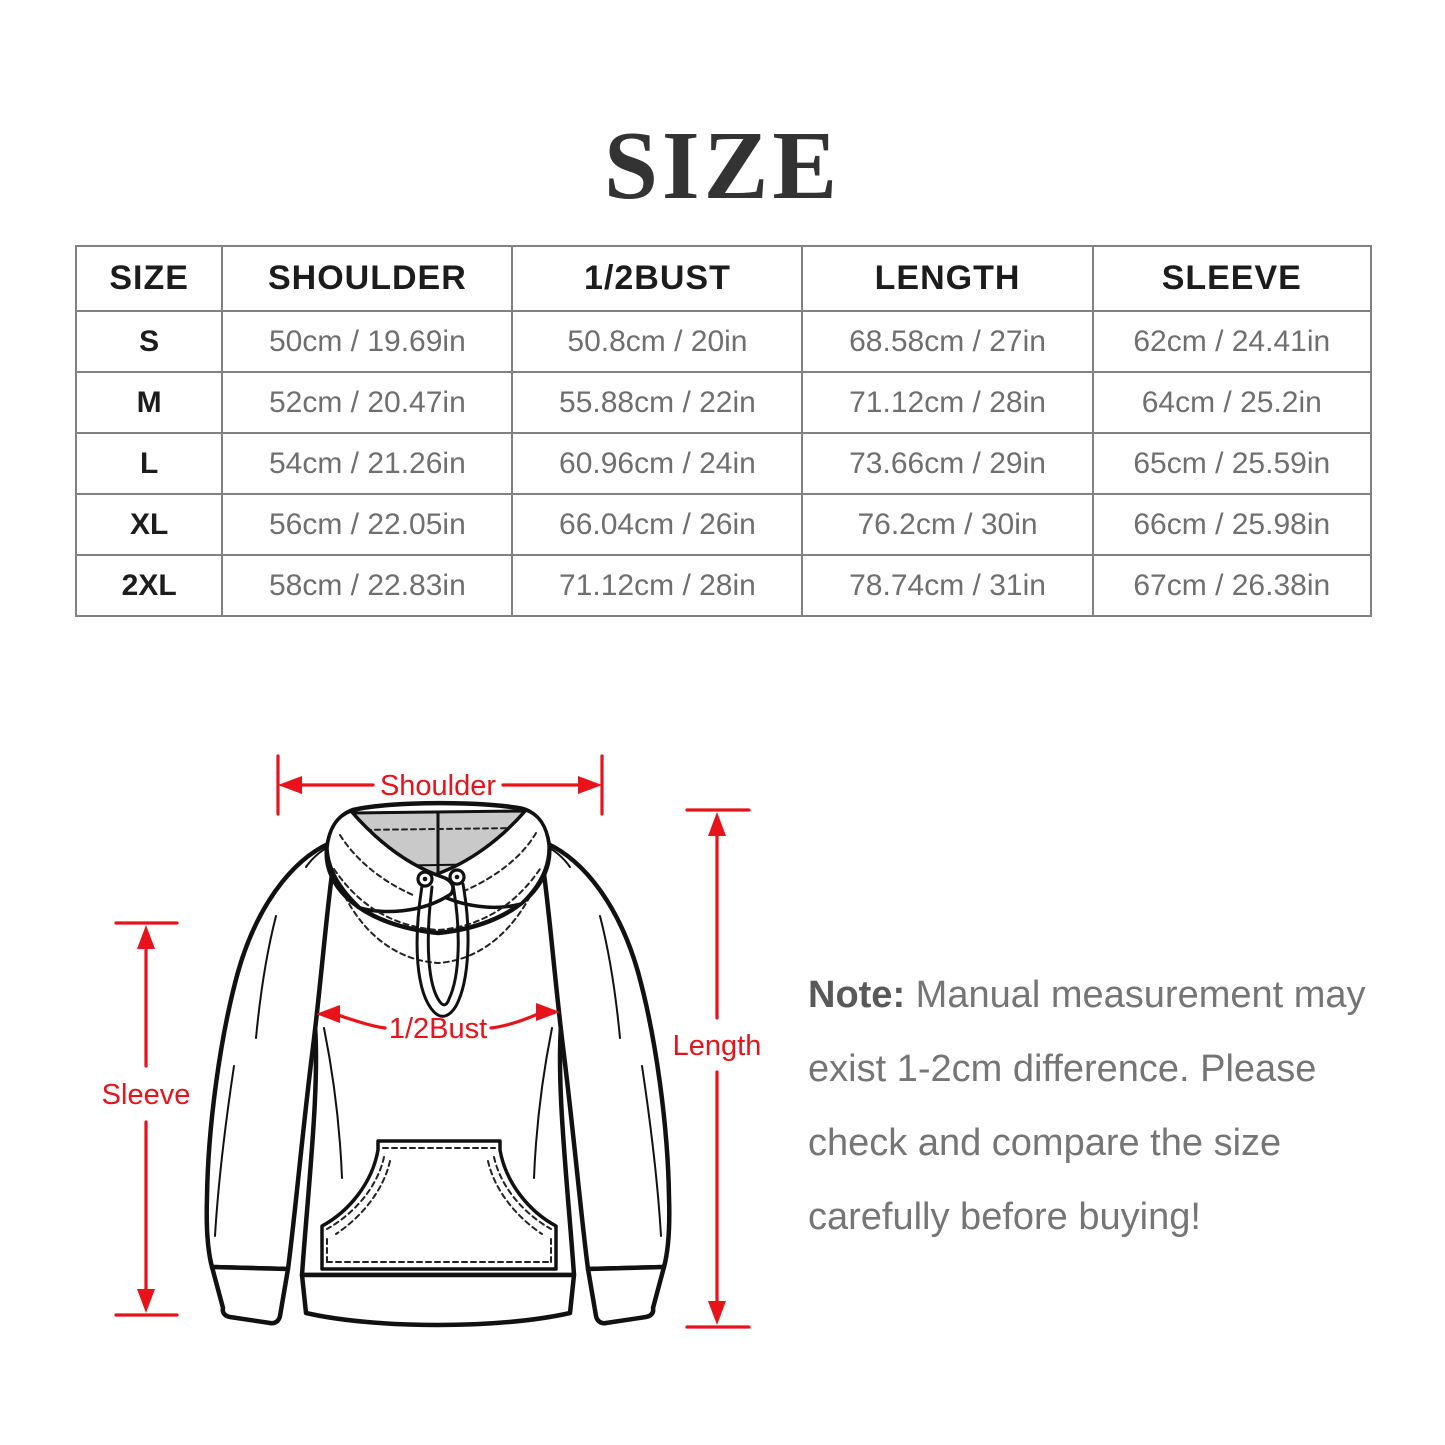 The height and width of the screenshot is (1445, 1445). I want to click on drawstring, so click(442, 950).